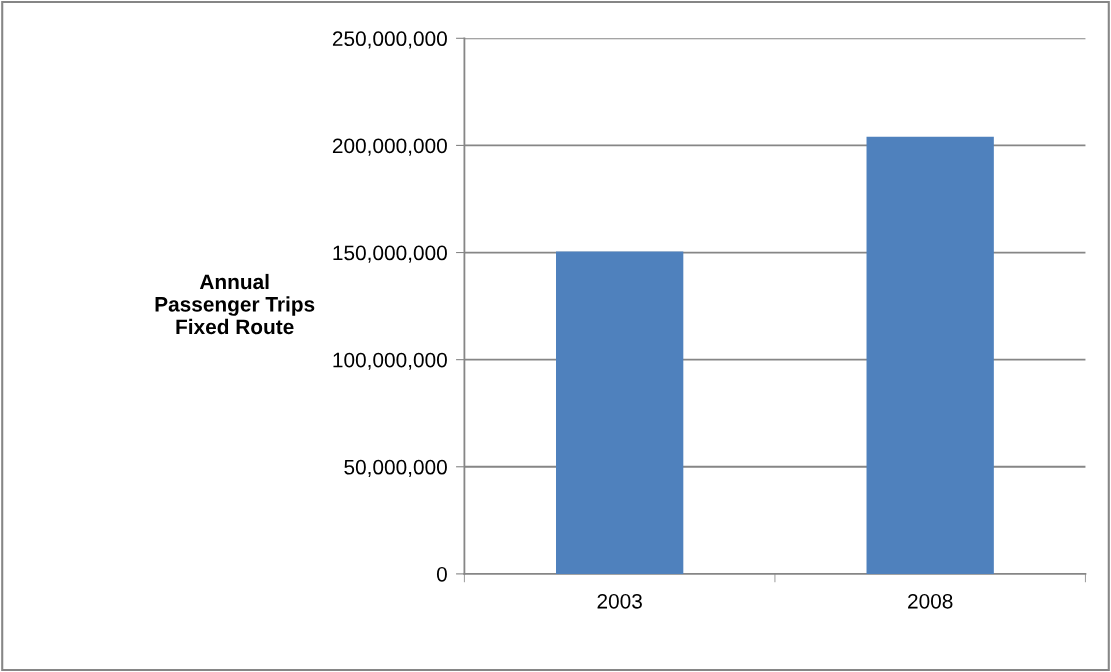  What do you see at coordinates (619, 601) in the screenshot?
I see `x-tick-label: 2003` at bounding box center [619, 601].